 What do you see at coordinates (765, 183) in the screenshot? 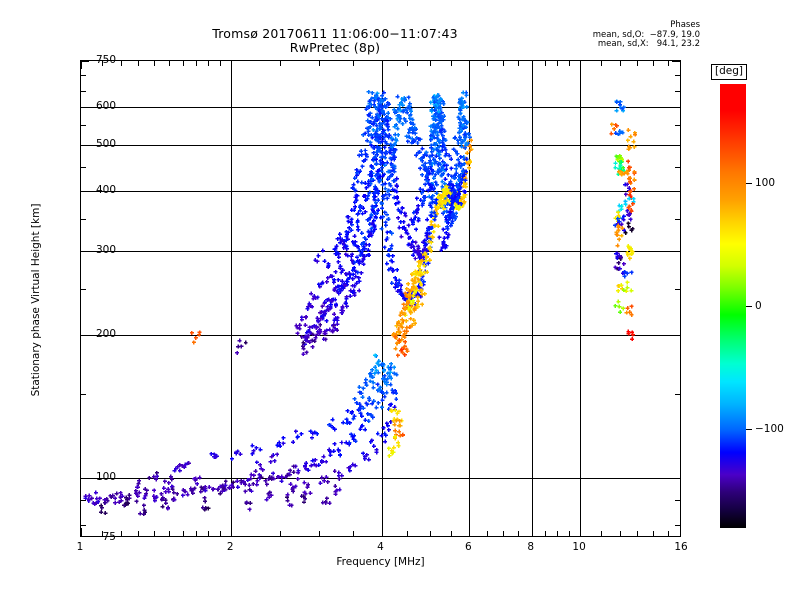
I see `colorbar-tick-label: 100` at bounding box center [765, 183].